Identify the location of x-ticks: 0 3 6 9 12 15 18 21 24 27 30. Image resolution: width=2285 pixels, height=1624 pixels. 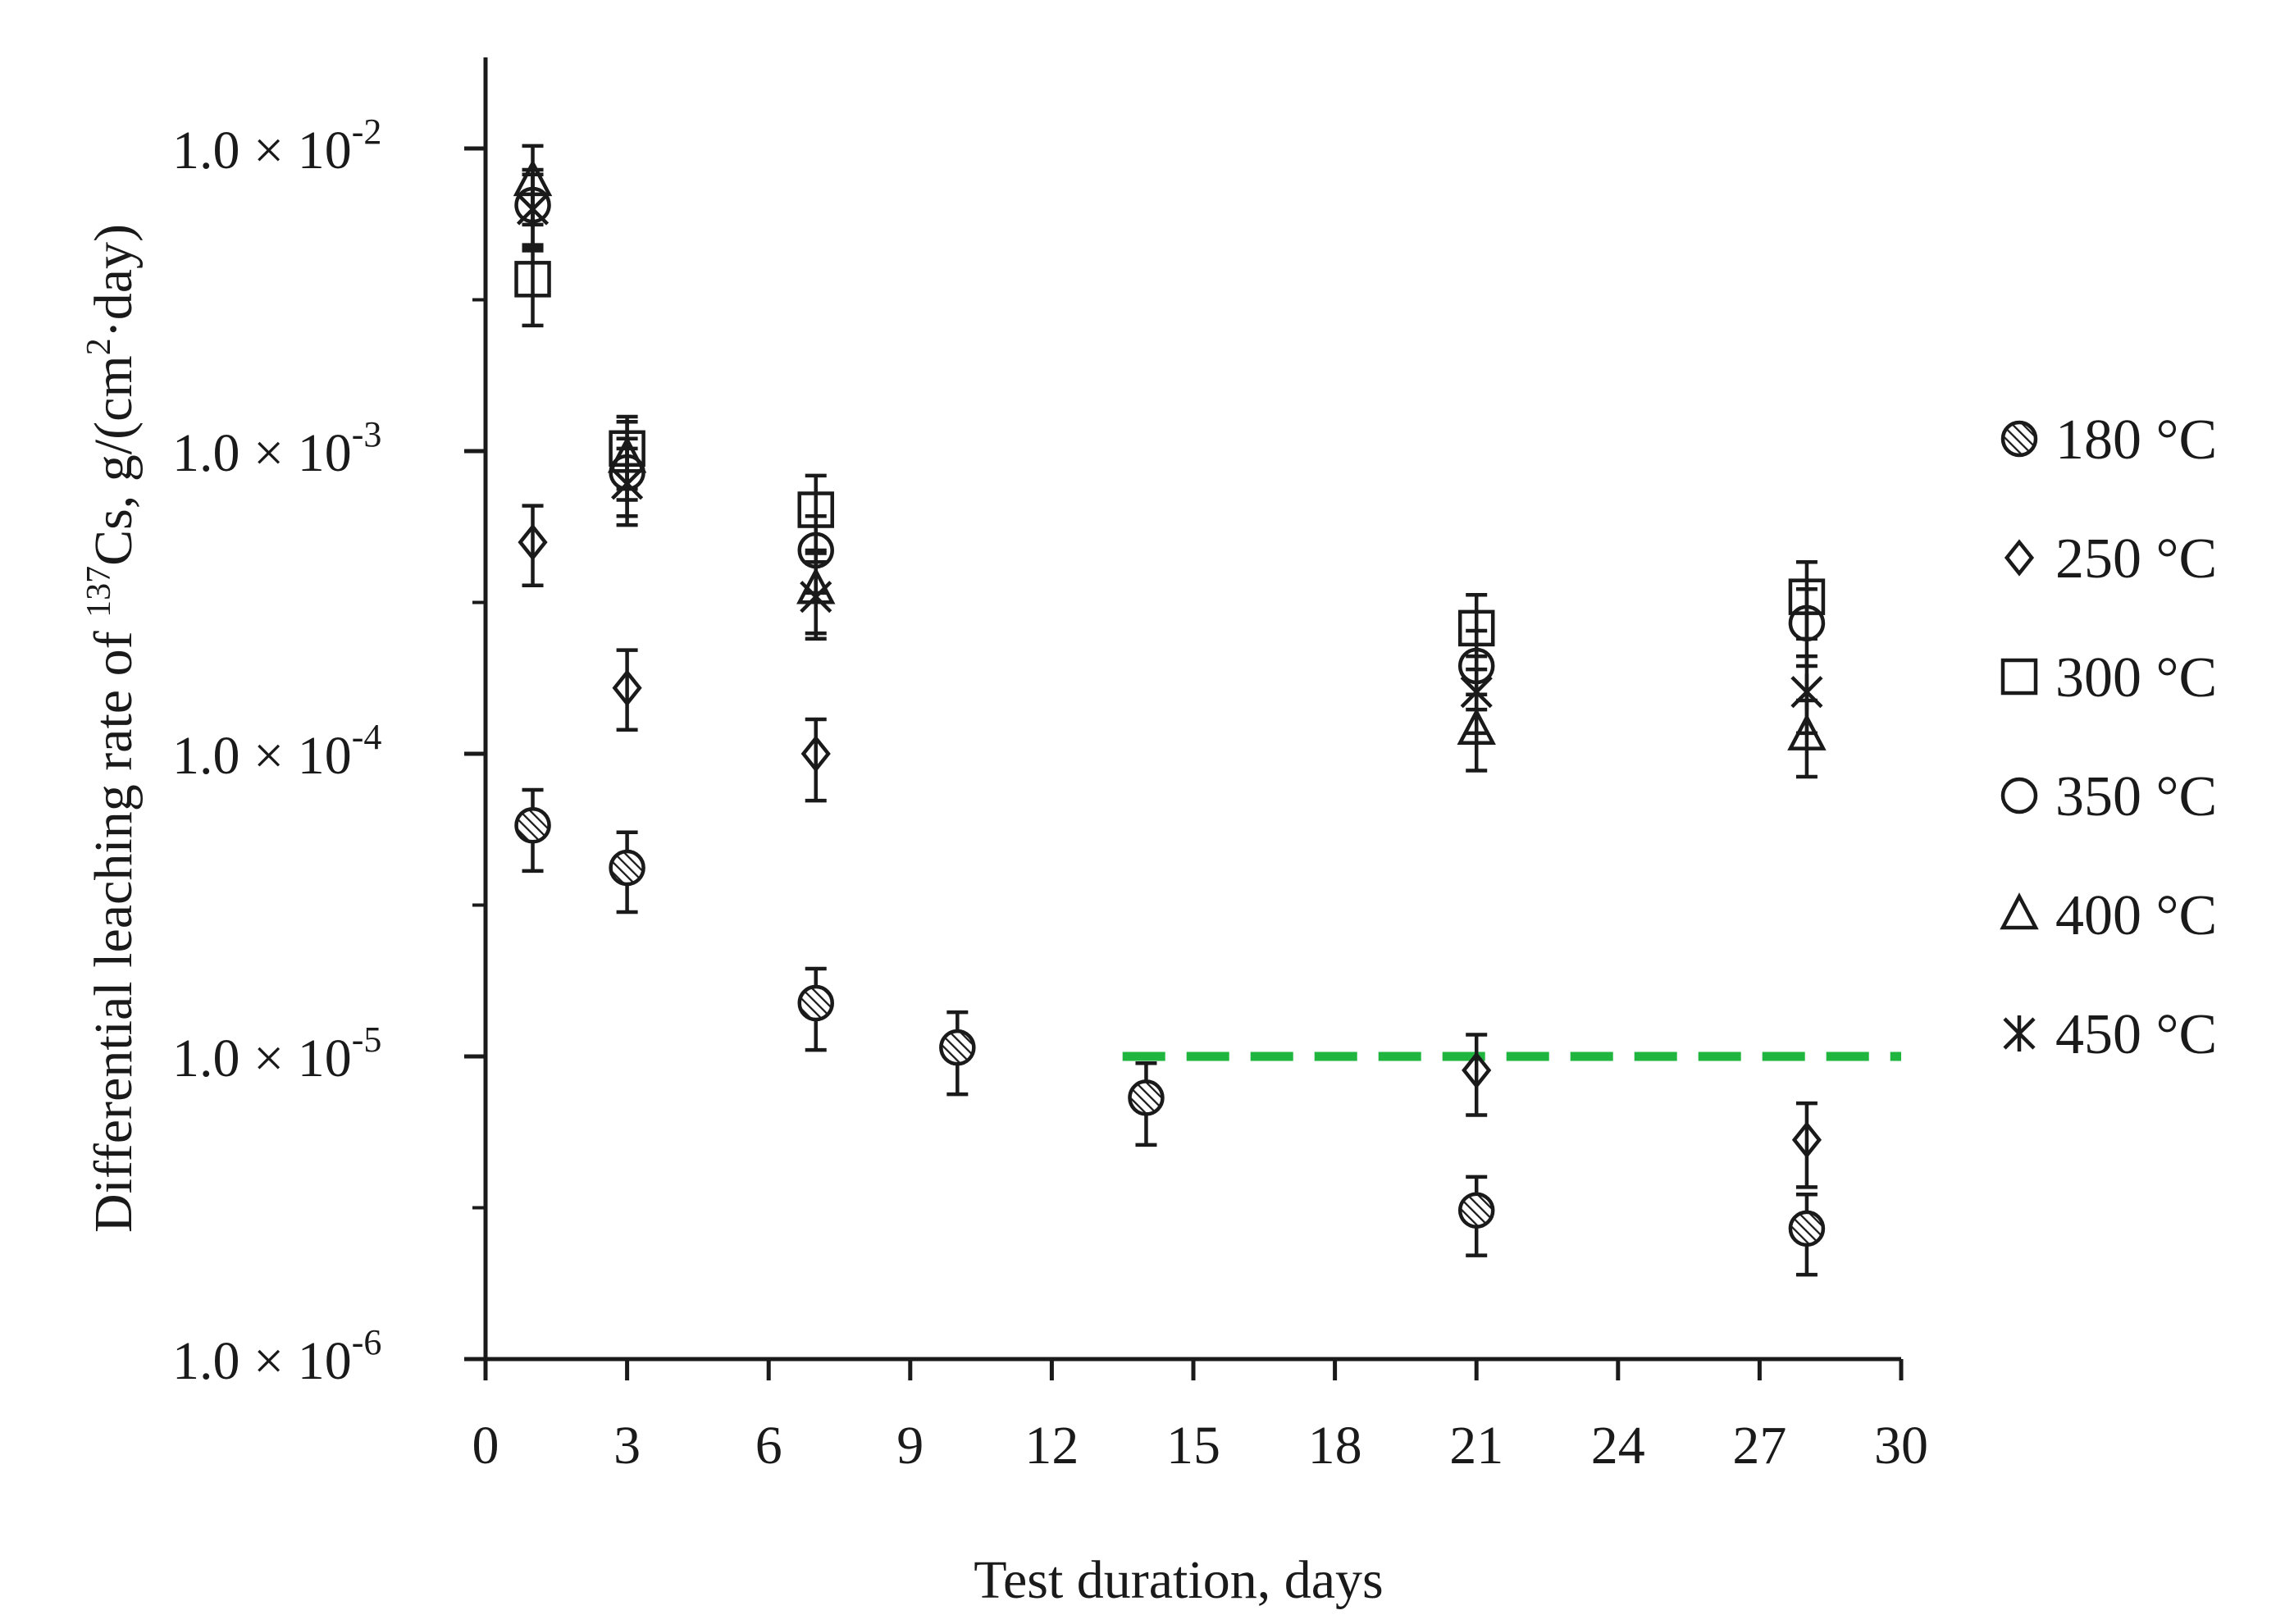
(1200, 1417).